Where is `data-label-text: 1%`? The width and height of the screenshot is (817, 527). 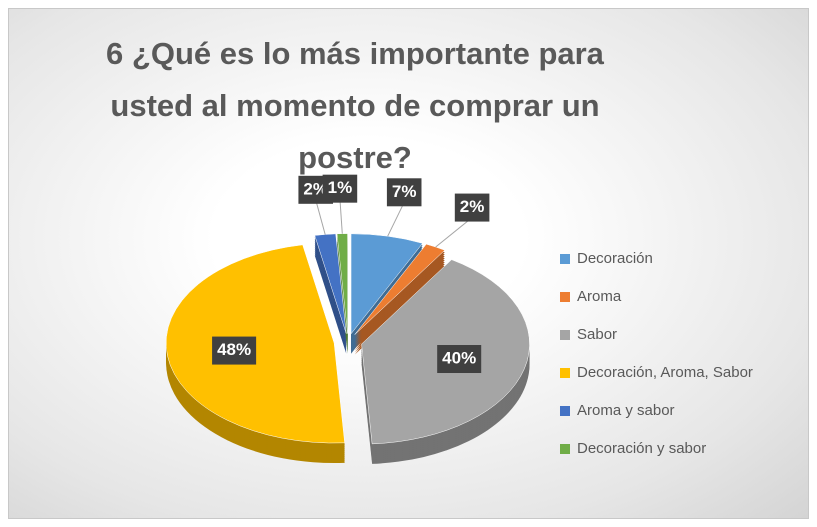 data-label-text: 1% is located at coordinates (340, 187).